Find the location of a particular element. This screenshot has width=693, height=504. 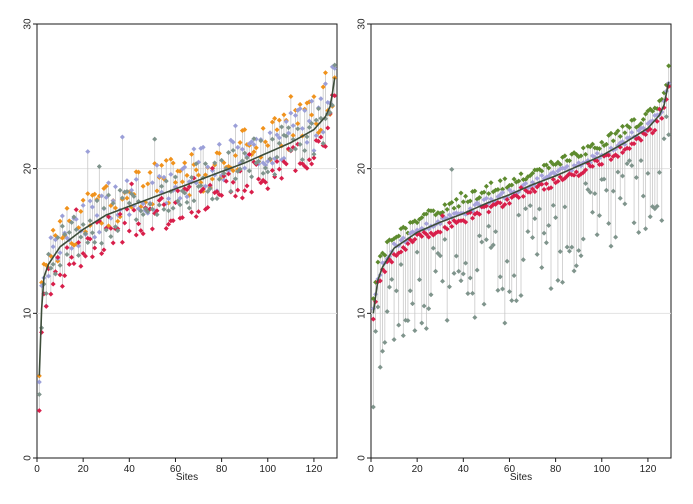

x-tick-label: 20 is located at coordinates (418, 469).